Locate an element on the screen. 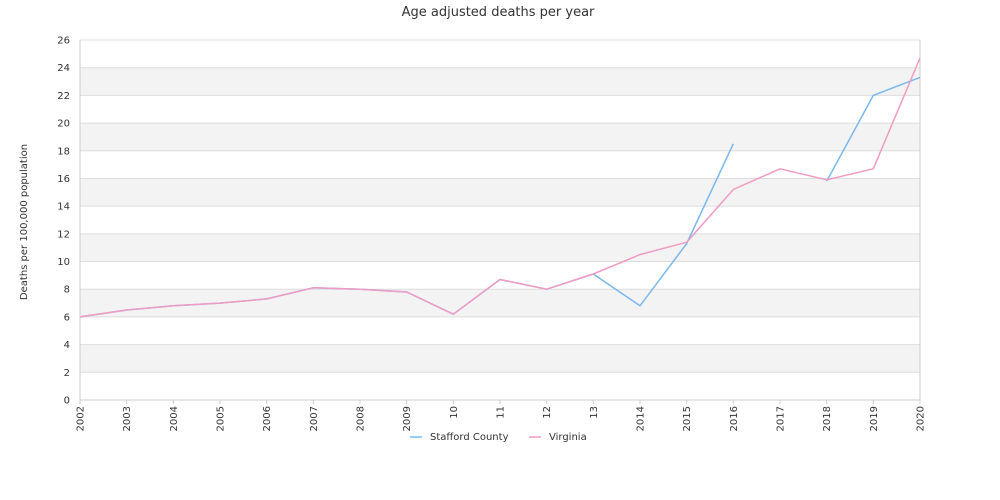 This screenshot has height=500, width=1000. x-tick-label: 2017 is located at coordinates (781, 418).